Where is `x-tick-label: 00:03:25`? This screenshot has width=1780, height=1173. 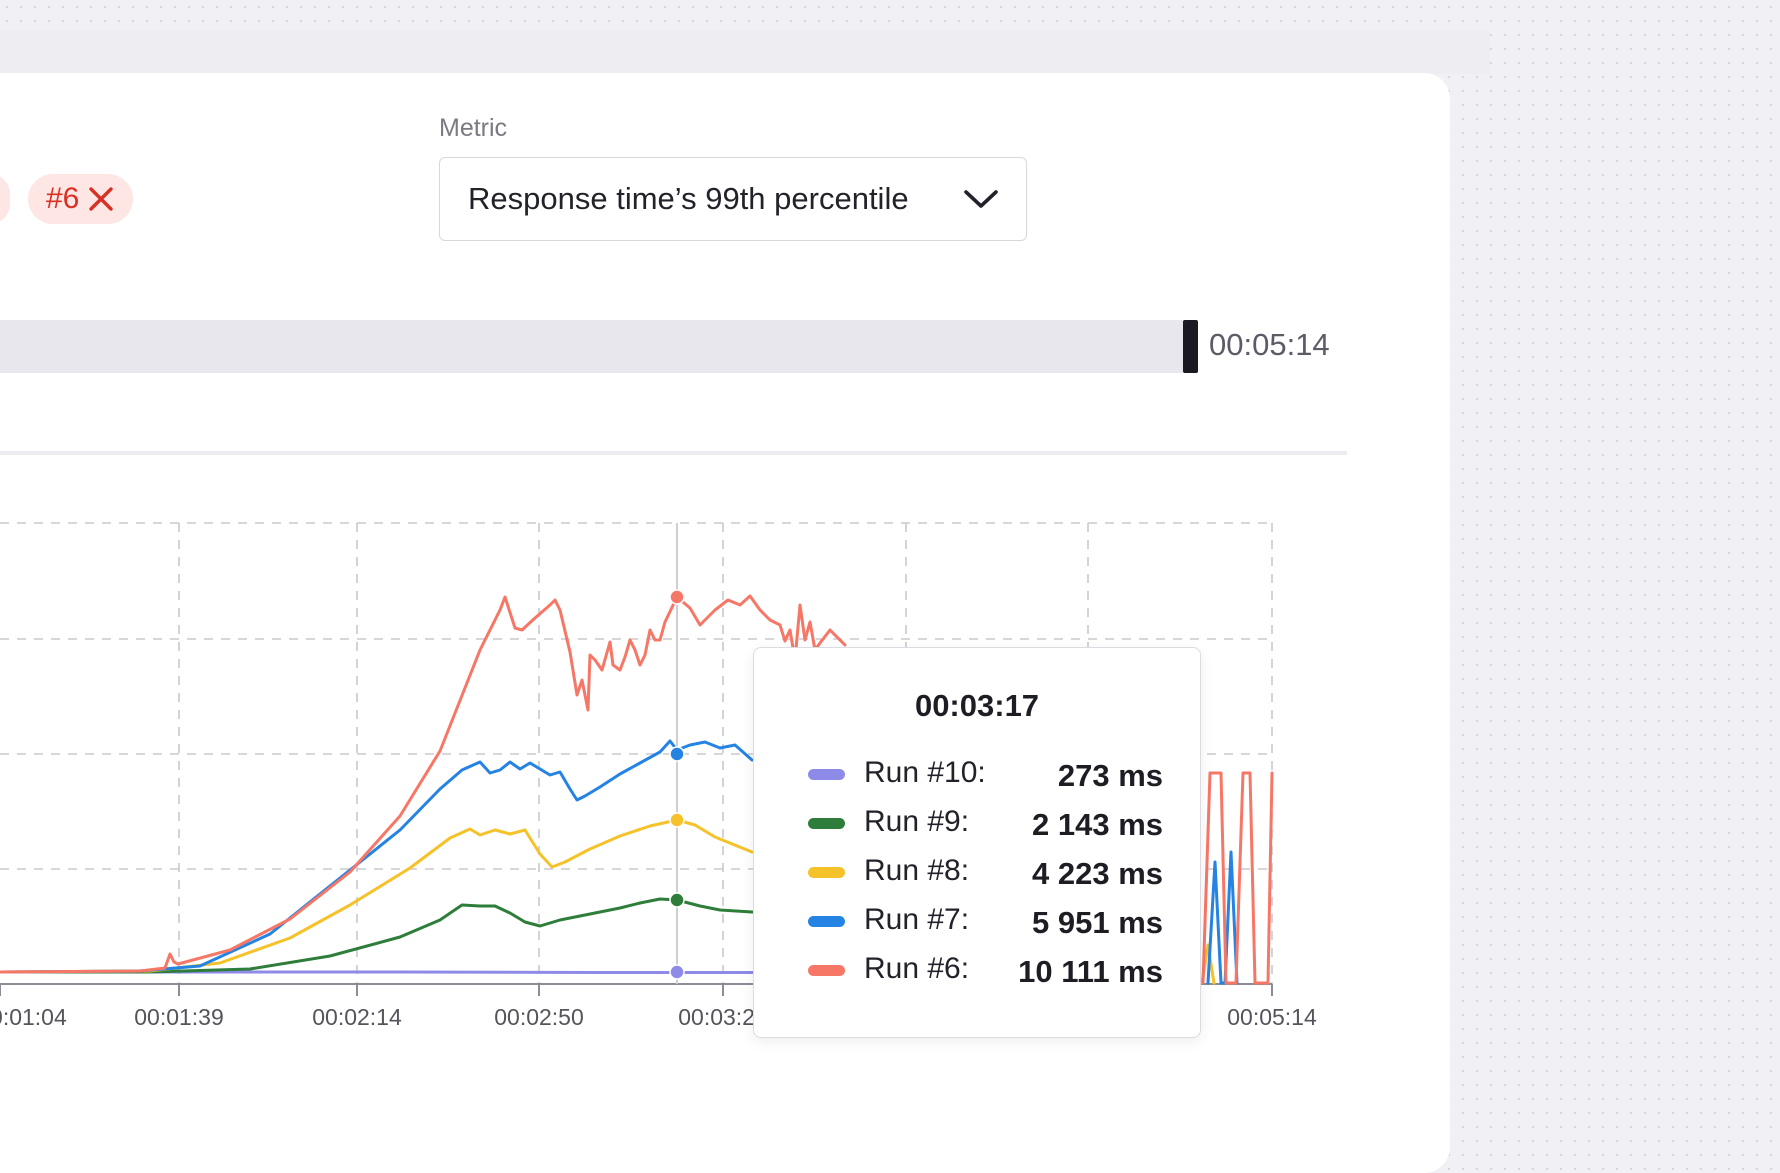
x-tick-label: 00:03:25 is located at coordinates (723, 1017).